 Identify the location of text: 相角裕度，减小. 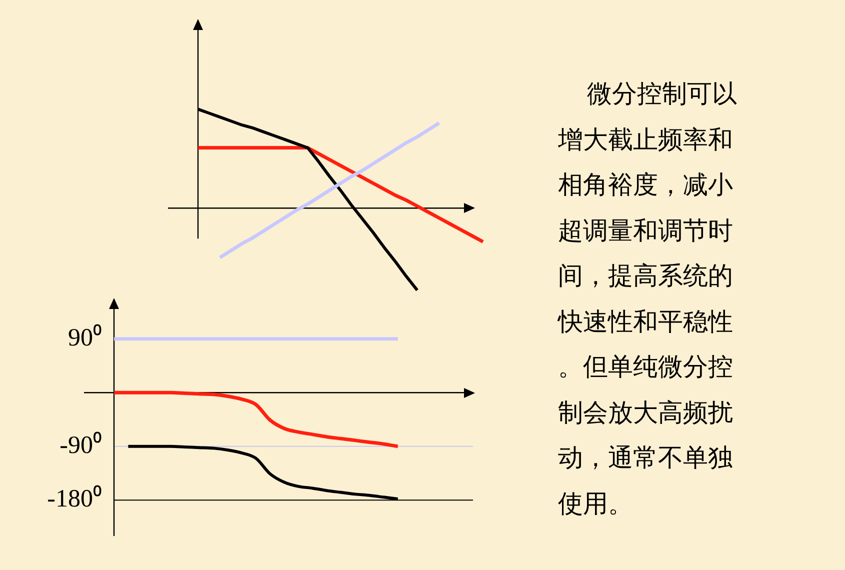
(646, 185).